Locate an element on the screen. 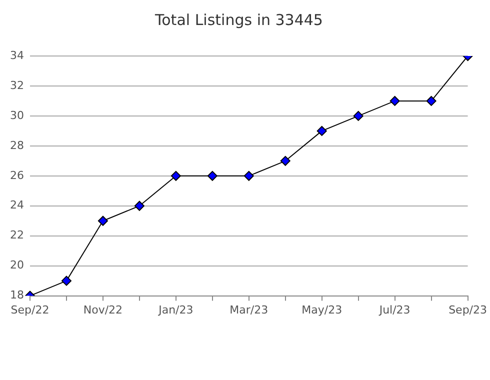  x-tick-label: Nov/22 is located at coordinates (103, 309).